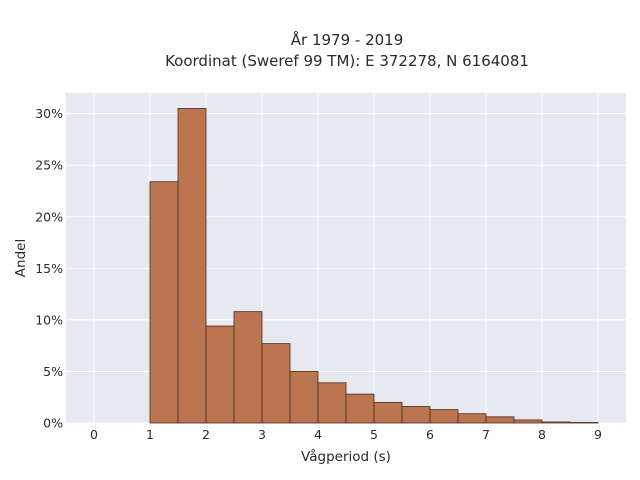 This screenshot has height=480, width=640. I want to click on x-tick-label: 9, so click(598, 434).